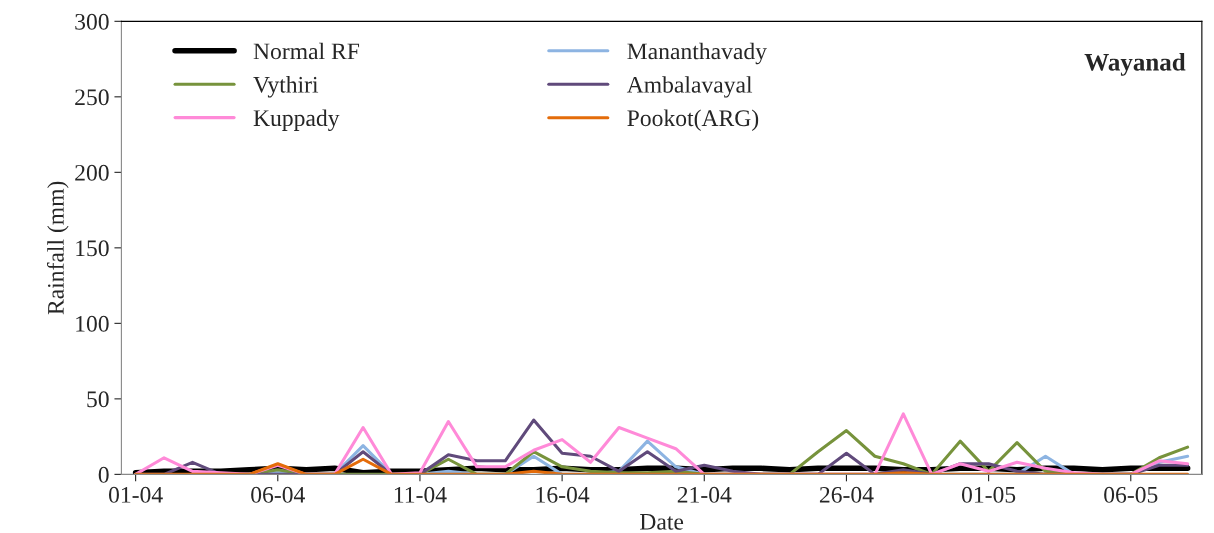  Describe the element at coordinates (92, 248) in the screenshot. I see `y-tick-label: 150` at that location.